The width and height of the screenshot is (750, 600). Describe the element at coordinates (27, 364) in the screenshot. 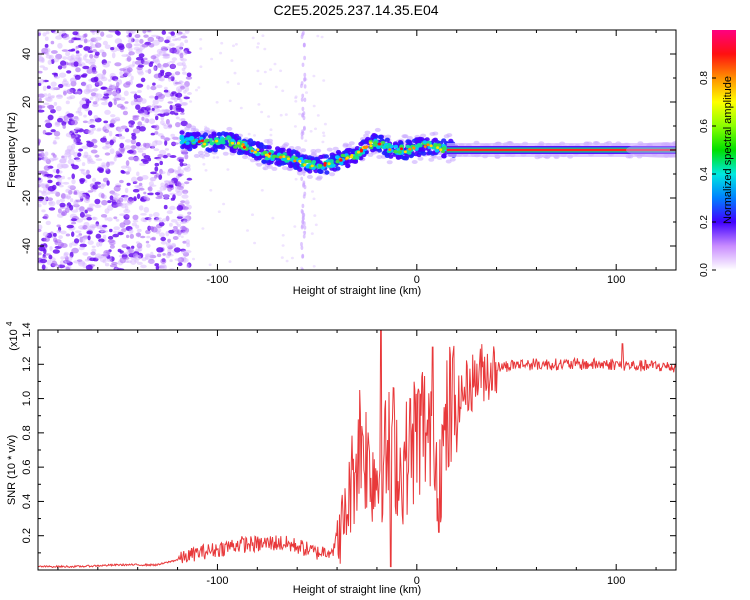

I see `snr-ytick-label: 1.2` at that location.